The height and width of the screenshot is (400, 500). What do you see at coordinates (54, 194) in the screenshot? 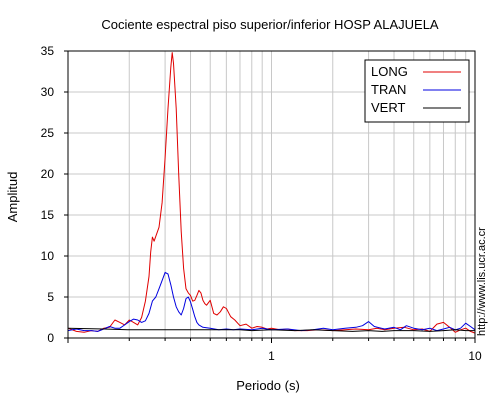
I see `y-axis: 0 5 10 15 20 25 30 35` at bounding box center [54, 194].